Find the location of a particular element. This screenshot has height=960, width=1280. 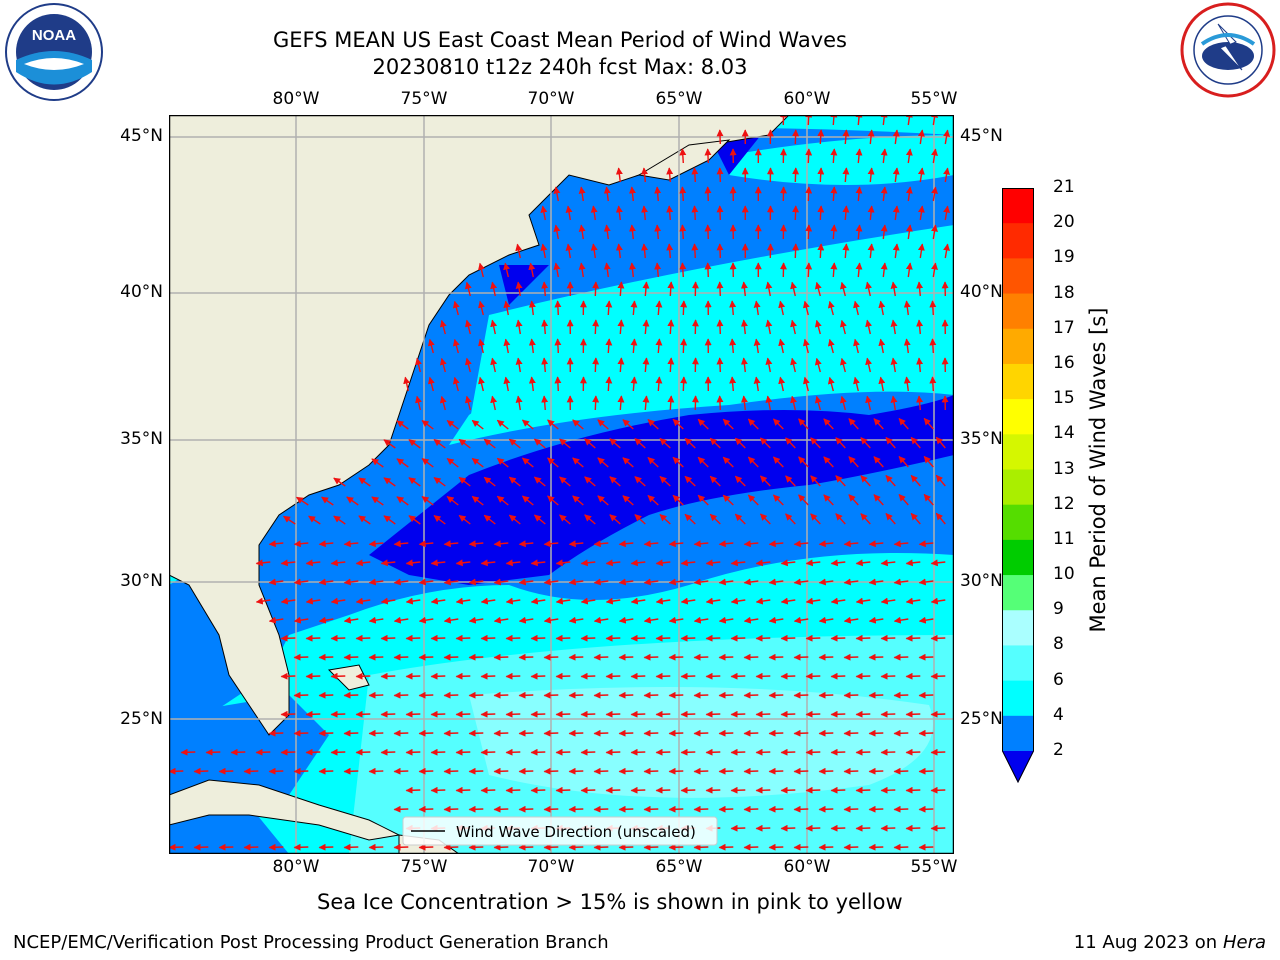

land-cuba is located at coordinates (285, 810).